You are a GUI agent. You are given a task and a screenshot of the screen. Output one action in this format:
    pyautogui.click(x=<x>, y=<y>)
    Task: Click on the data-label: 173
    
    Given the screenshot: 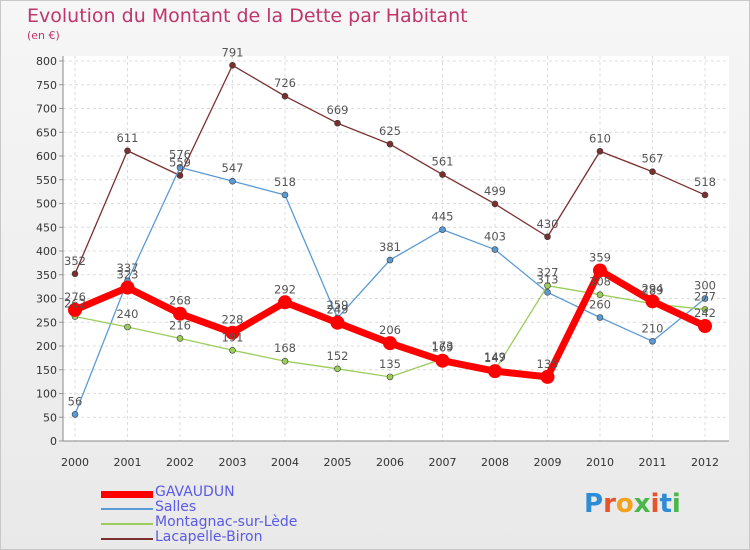 What is the action you would take?
    pyautogui.click(x=443, y=346)
    